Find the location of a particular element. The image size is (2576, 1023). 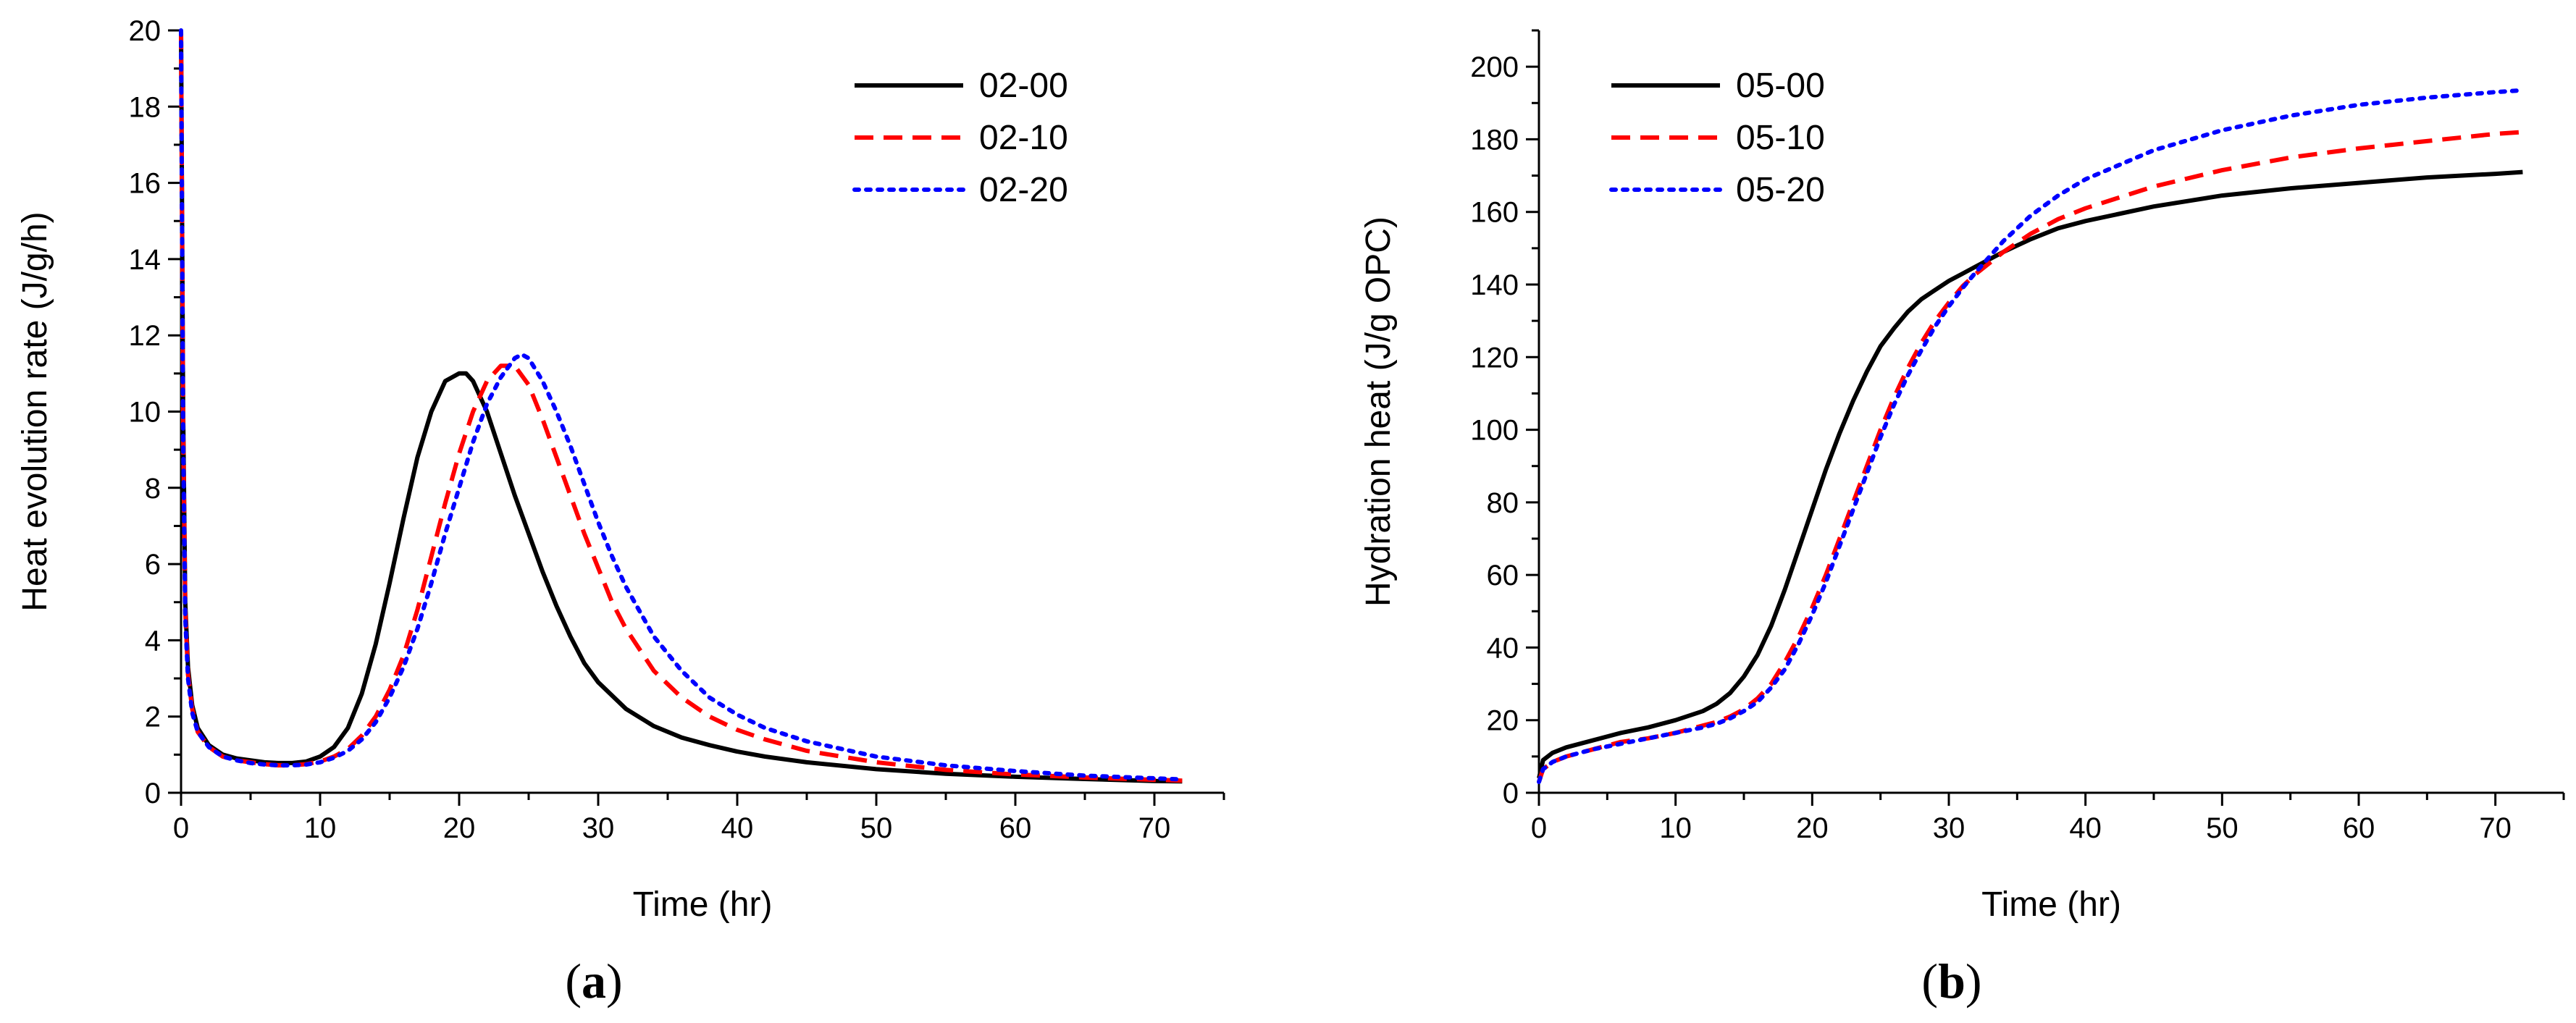

legend-label: 02-10 is located at coordinates (1023, 138).